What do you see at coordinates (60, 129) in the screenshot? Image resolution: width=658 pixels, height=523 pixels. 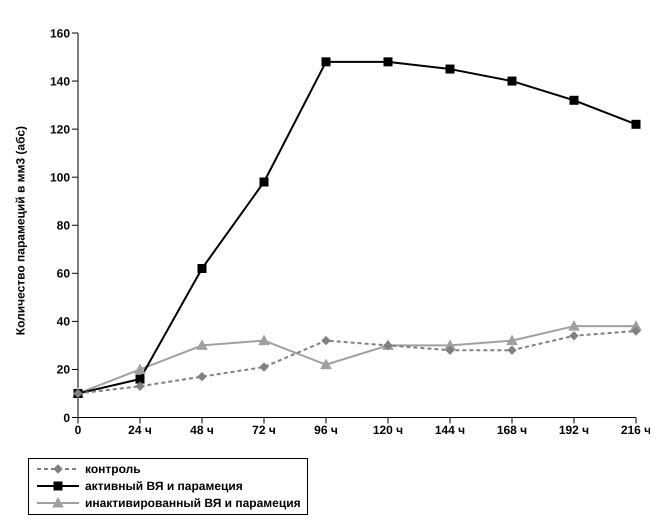 I see `y-tick-label: 120` at bounding box center [60, 129].